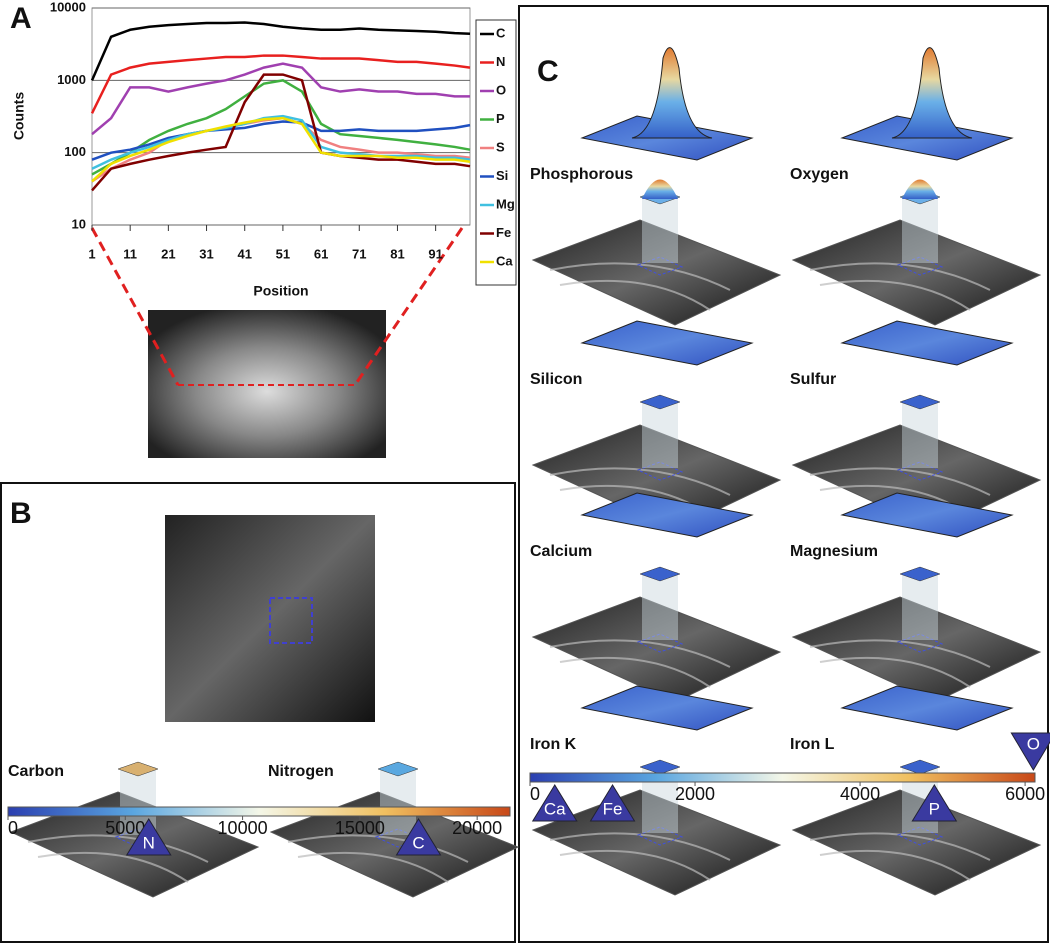 This screenshot has width=1050, height=943. What do you see at coordinates (501, 32) in the screenshot?
I see `legend-label: C` at bounding box center [501, 32].